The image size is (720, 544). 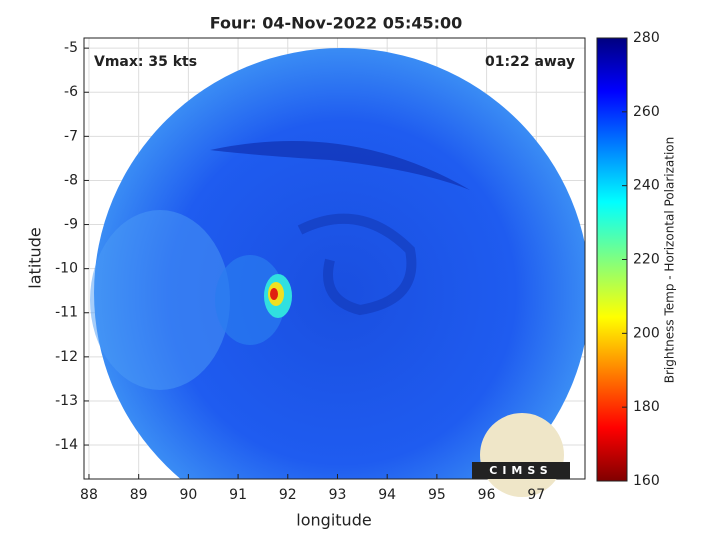 What do you see at coordinates (71, 225) in the screenshot?
I see `y-tick-label: -9` at bounding box center [71, 225].